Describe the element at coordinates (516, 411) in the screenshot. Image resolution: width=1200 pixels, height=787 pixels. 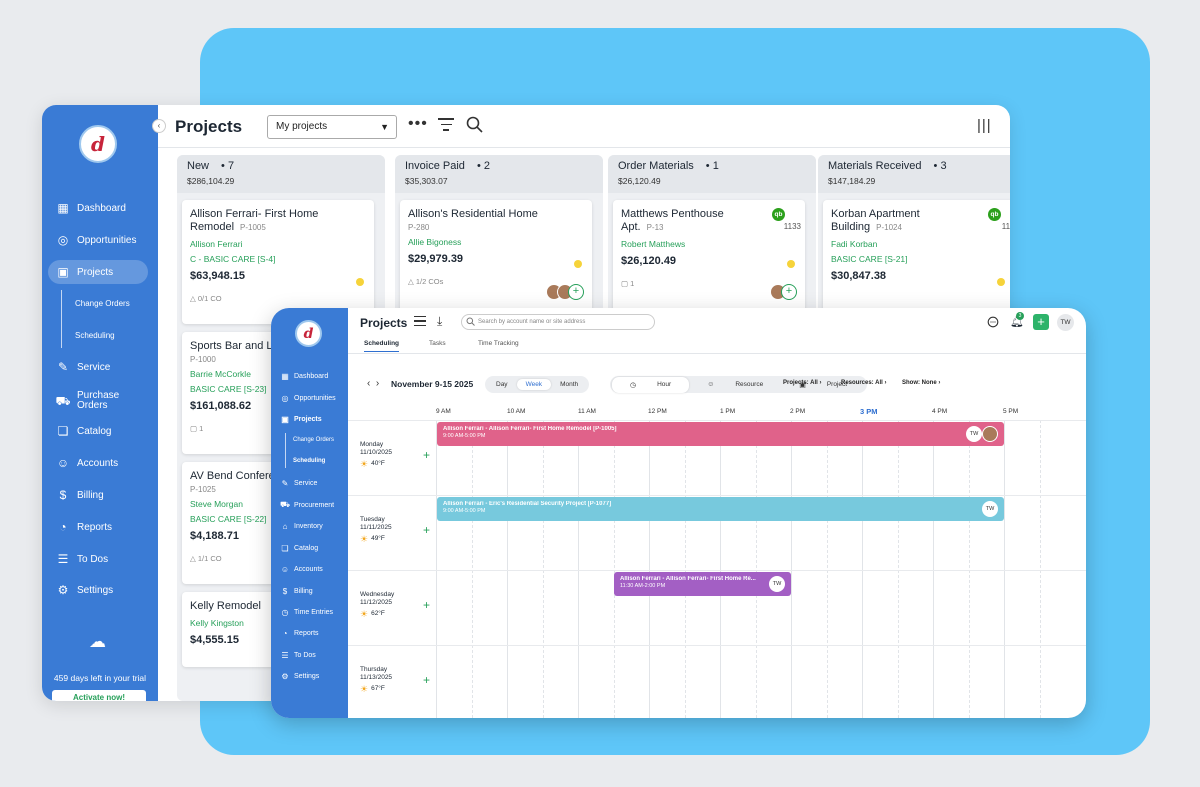
I see `hour-label: 10 AM` at that location.